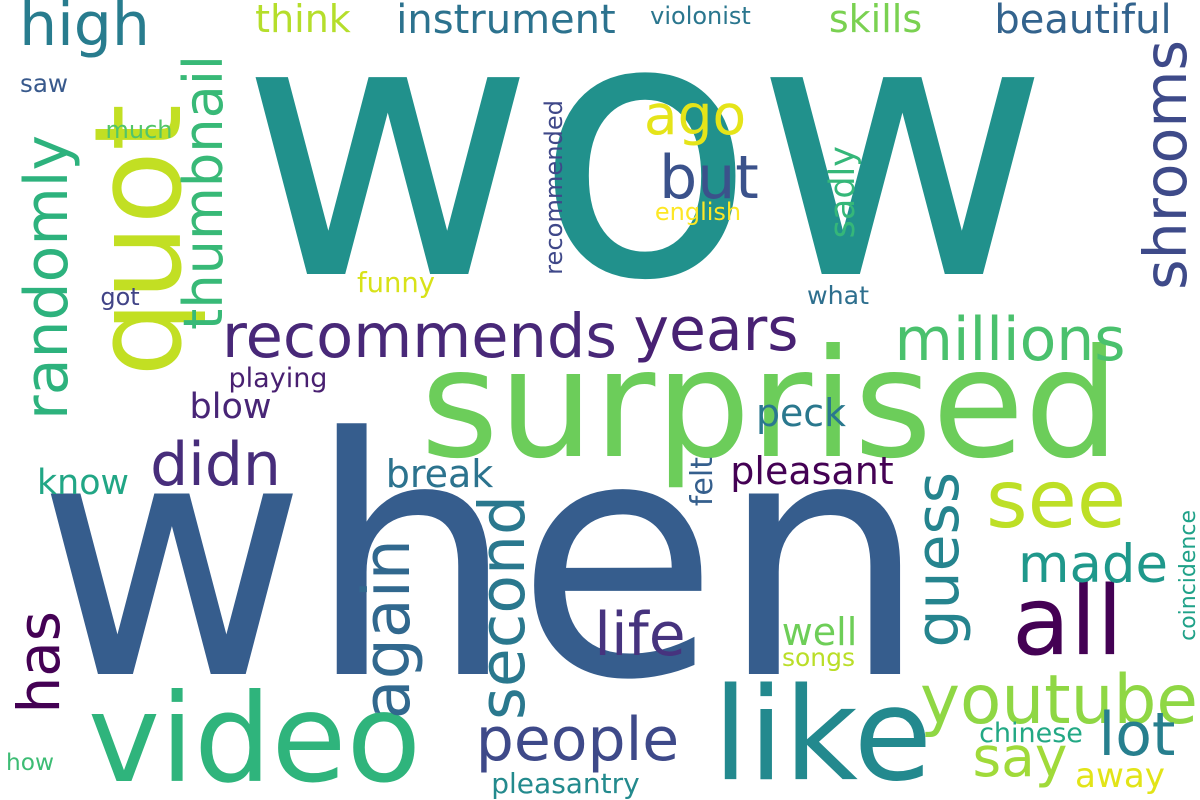 The height and width of the screenshot is (800, 1200). I want to click on word-chinese: chinese, so click(1031, 733).